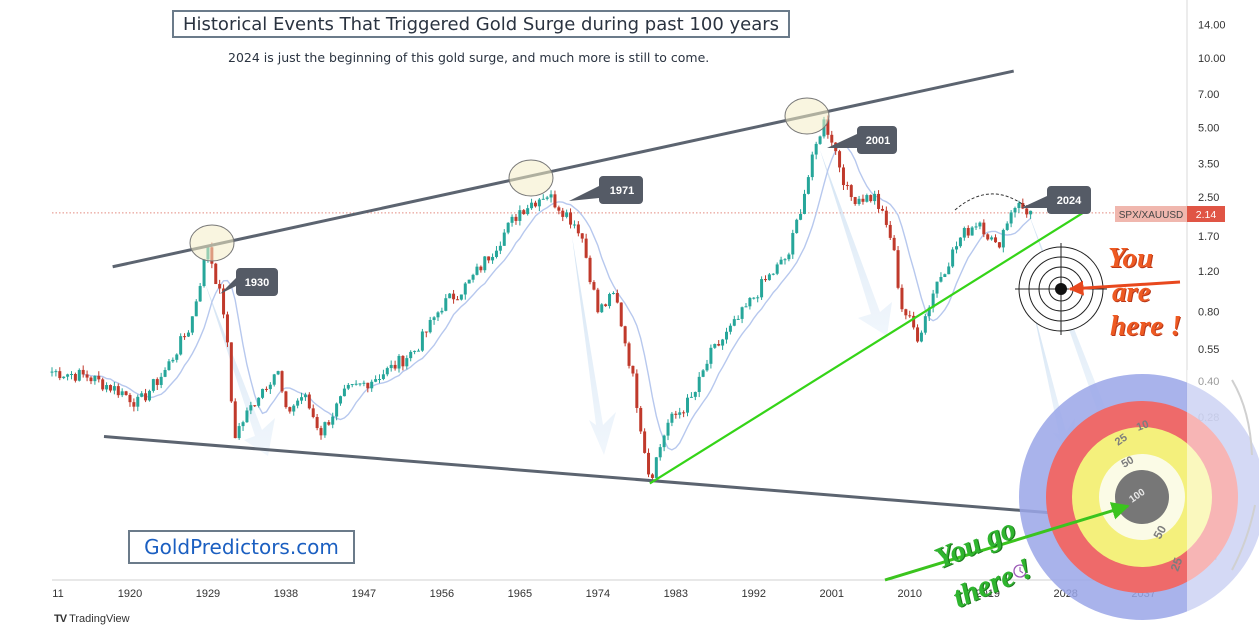 The width and height of the screenshot is (1259, 630). I want to click on x-tick-label: 2019, so click(987, 594).